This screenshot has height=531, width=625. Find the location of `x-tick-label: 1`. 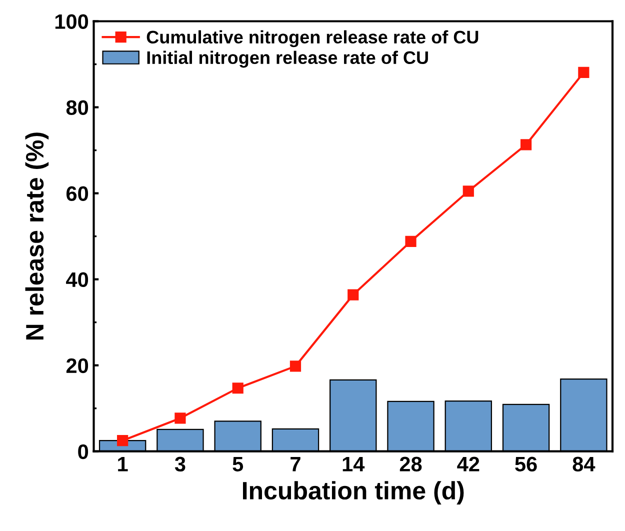

x-tick-label: 1 is located at coordinates (123, 464).